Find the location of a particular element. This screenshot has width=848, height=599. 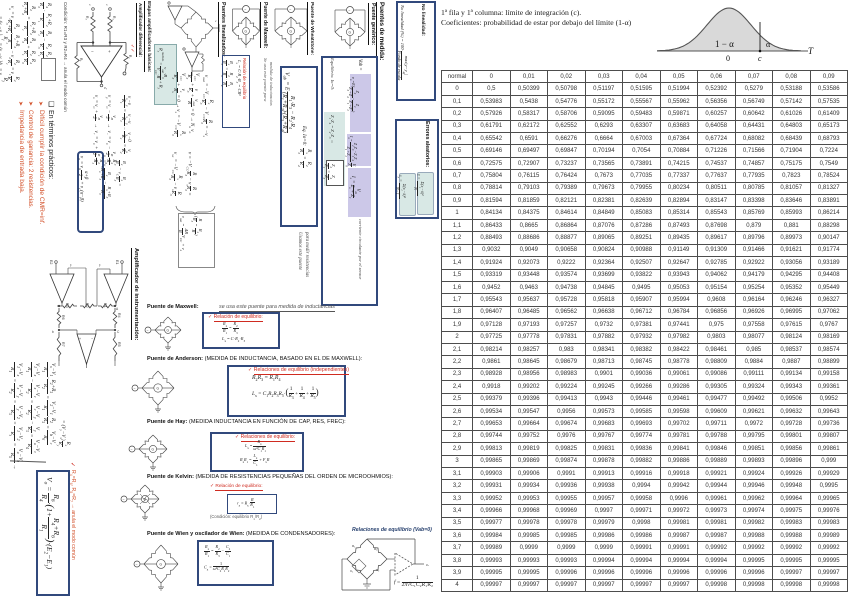

svg-text: R7 is located at coordinates (63, 344).